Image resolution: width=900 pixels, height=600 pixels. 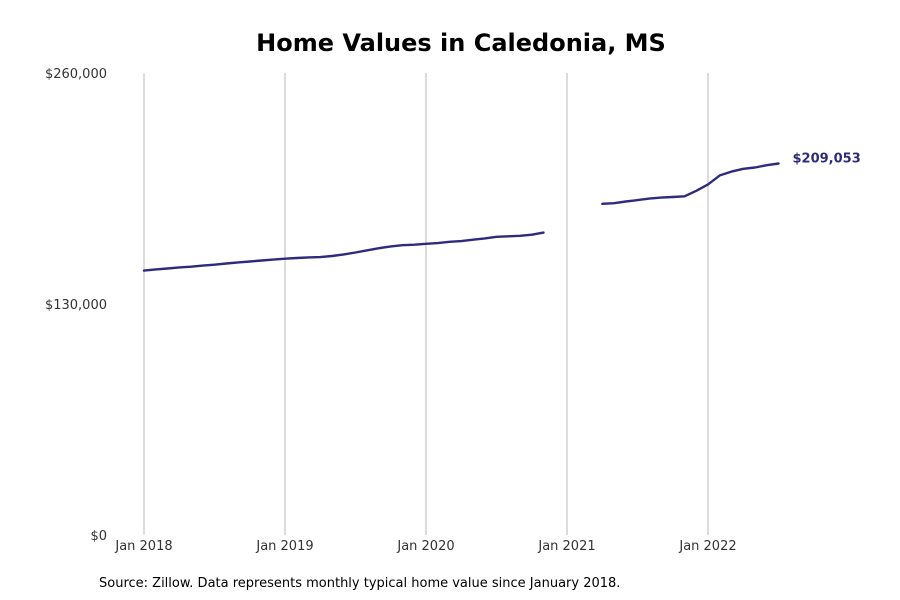 I want to click on x-axis-ticks: Jan 2018 Jan 2019 Jan 2020 Jan 2021 Jan 2022, so click(x=425, y=546).